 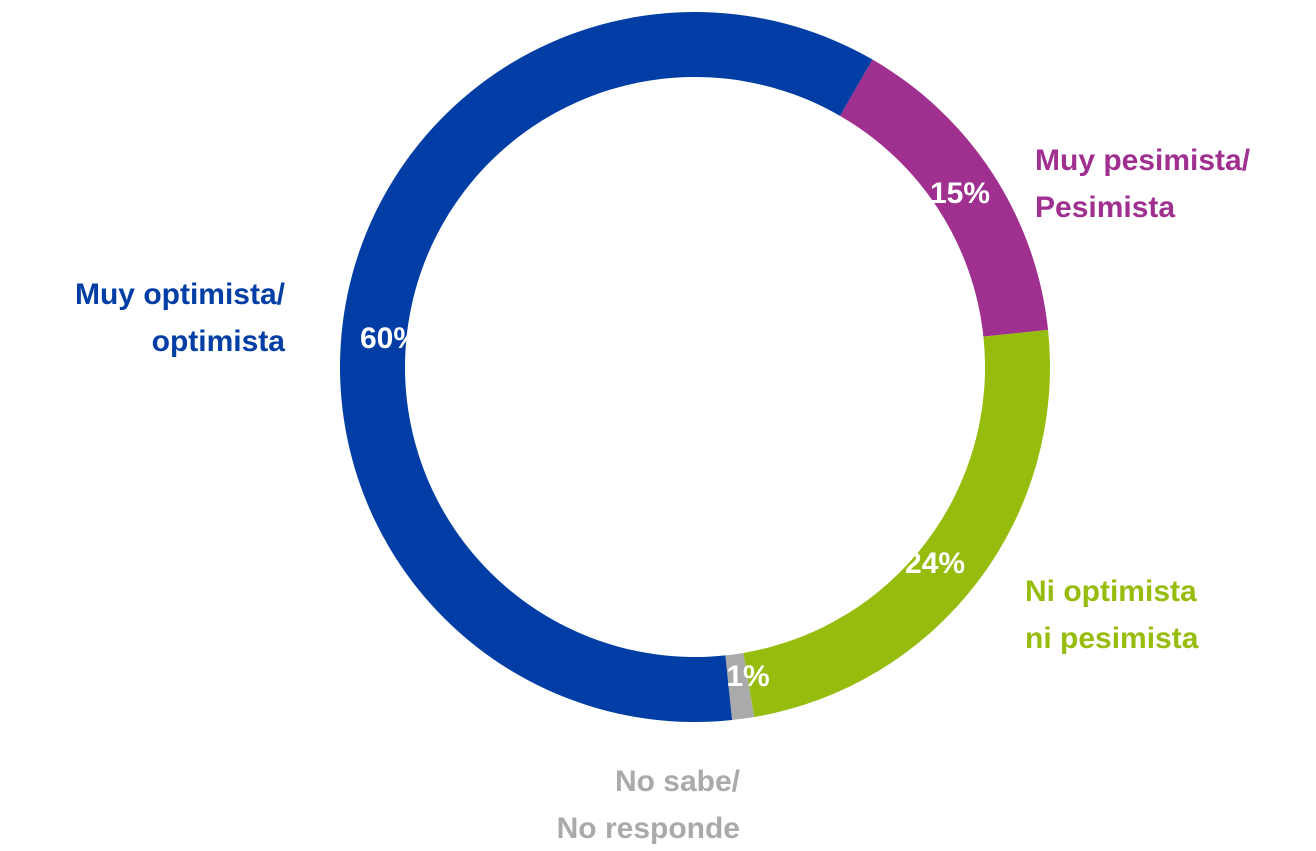 What do you see at coordinates (1143, 160) in the screenshot?
I see `category-label: Muy pesimista/` at bounding box center [1143, 160].